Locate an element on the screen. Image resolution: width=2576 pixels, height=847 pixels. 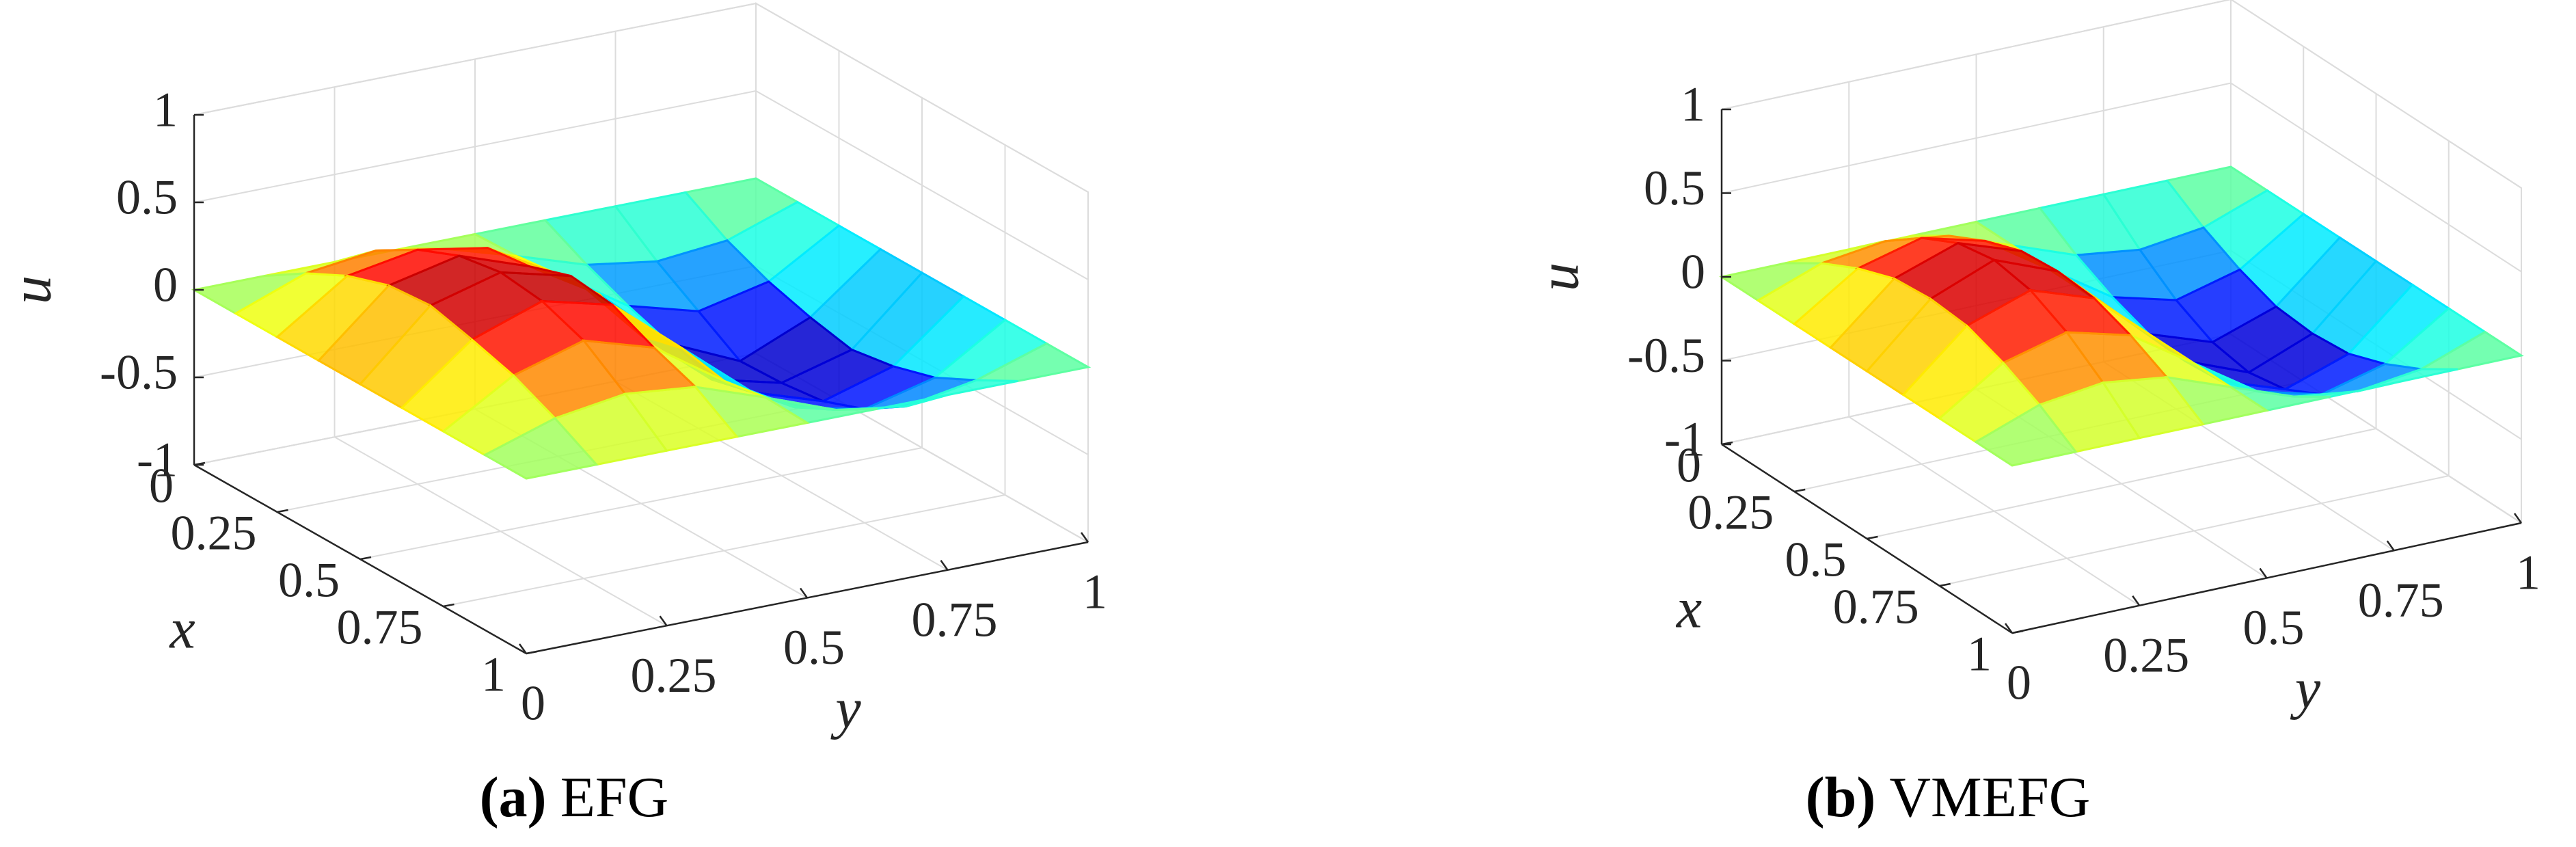
caption-label: (b) is located at coordinates (1841, 797).